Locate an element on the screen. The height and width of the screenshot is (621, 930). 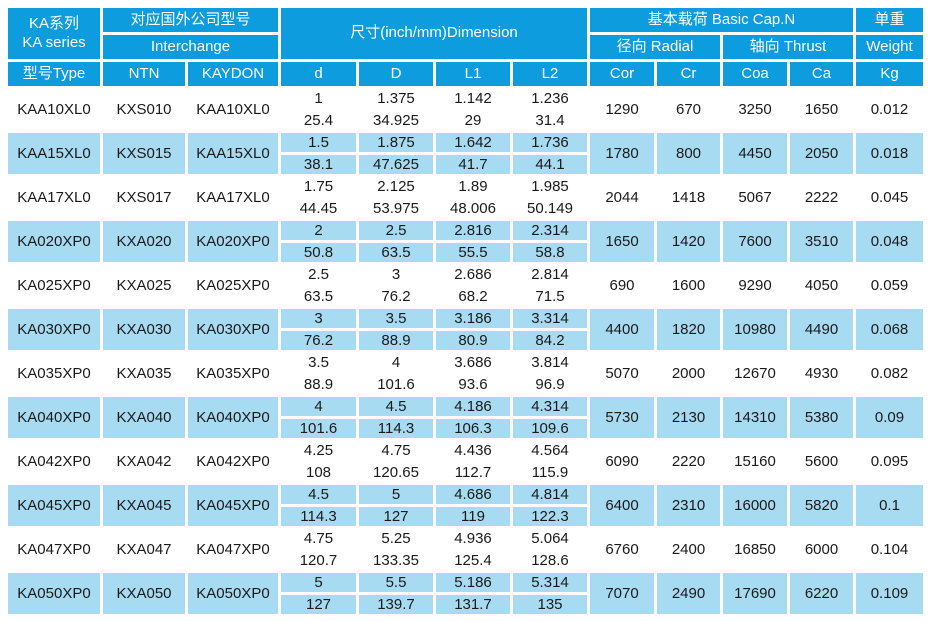
l1-inch-value: 4.436 is located at coordinates (473, 452).